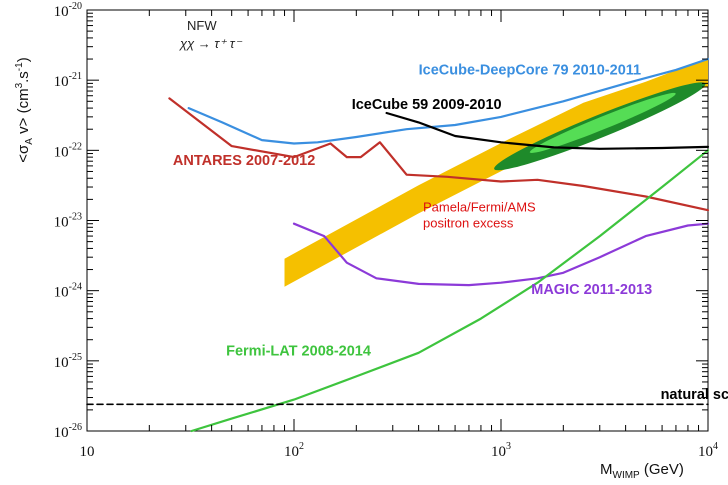 The height and width of the screenshot is (485, 728). What do you see at coordinates (627, 475) in the screenshot?
I see `x-axis-title-sub: WIMP` at bounding box center [627, 475].